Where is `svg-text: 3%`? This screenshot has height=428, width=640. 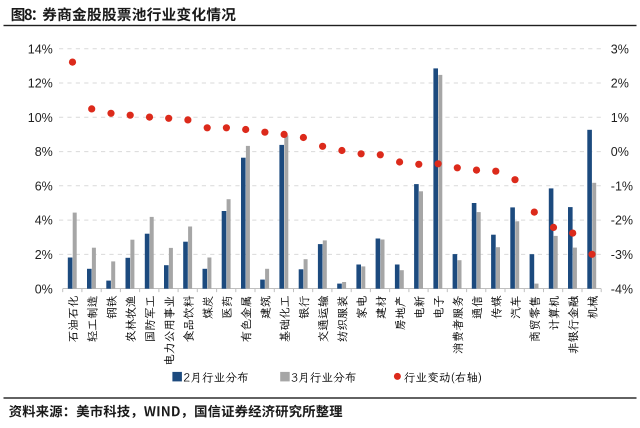
svg-text: 3% is located at coordinates (620, 49).